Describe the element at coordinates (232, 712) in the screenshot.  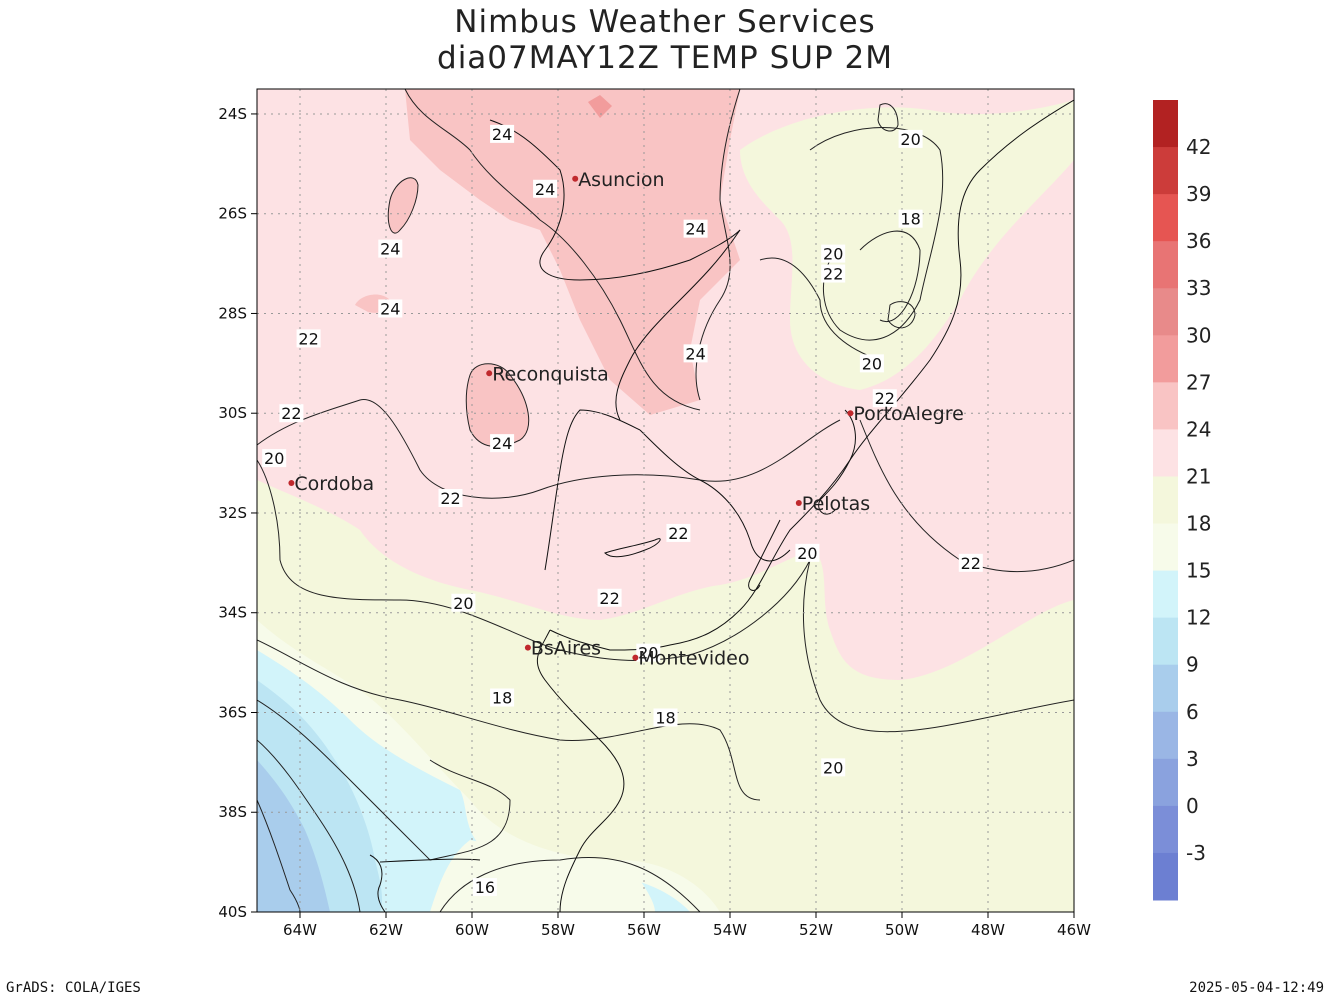
I see `tick-label-lat: 36S` at that location.